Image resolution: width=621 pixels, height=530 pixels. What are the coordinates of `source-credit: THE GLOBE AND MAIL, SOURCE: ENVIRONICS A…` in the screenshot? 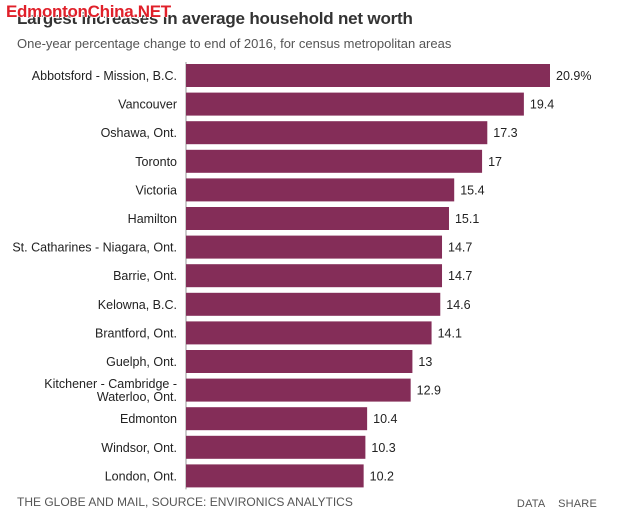 It's located at (185, 502).